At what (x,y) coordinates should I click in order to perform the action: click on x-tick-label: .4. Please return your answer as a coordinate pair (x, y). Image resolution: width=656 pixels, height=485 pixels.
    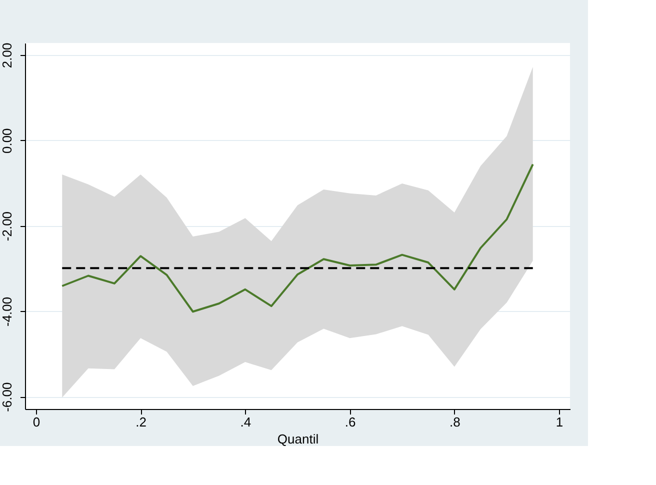
    Looking at the image, I should click on (246, 422).